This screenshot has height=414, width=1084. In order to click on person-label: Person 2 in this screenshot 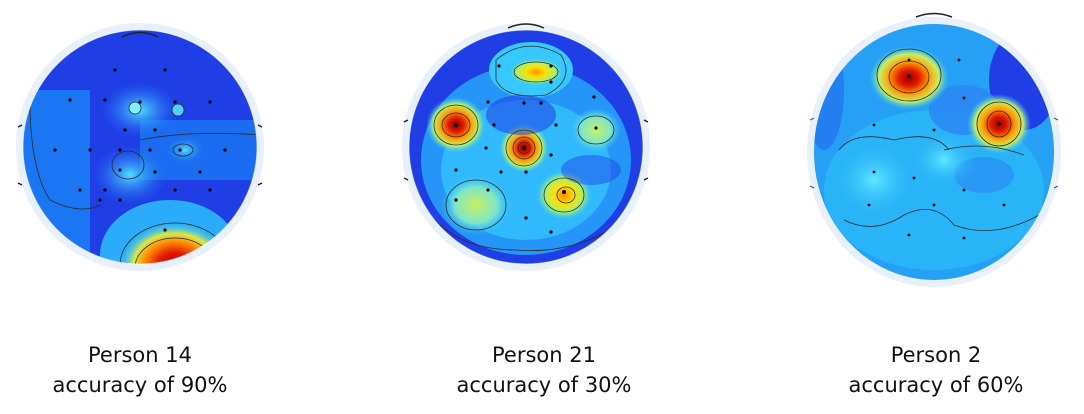, I will do `click(936, 355)`.